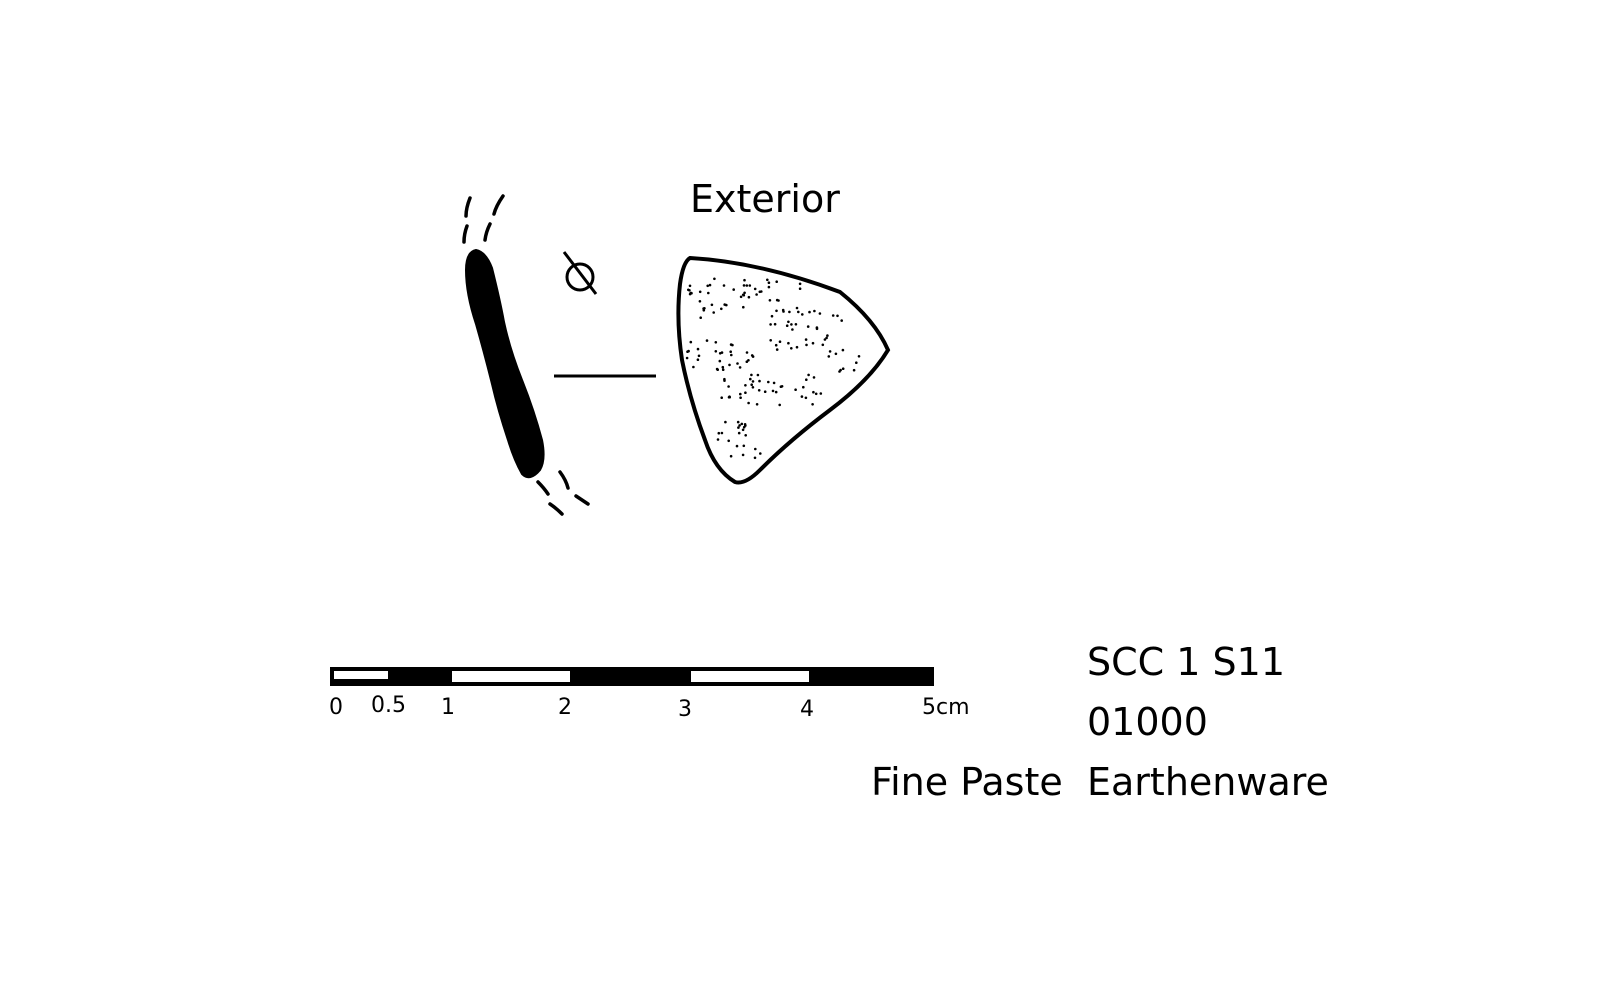  I want to click on scale-tick-0: 0, so click(336, 707).